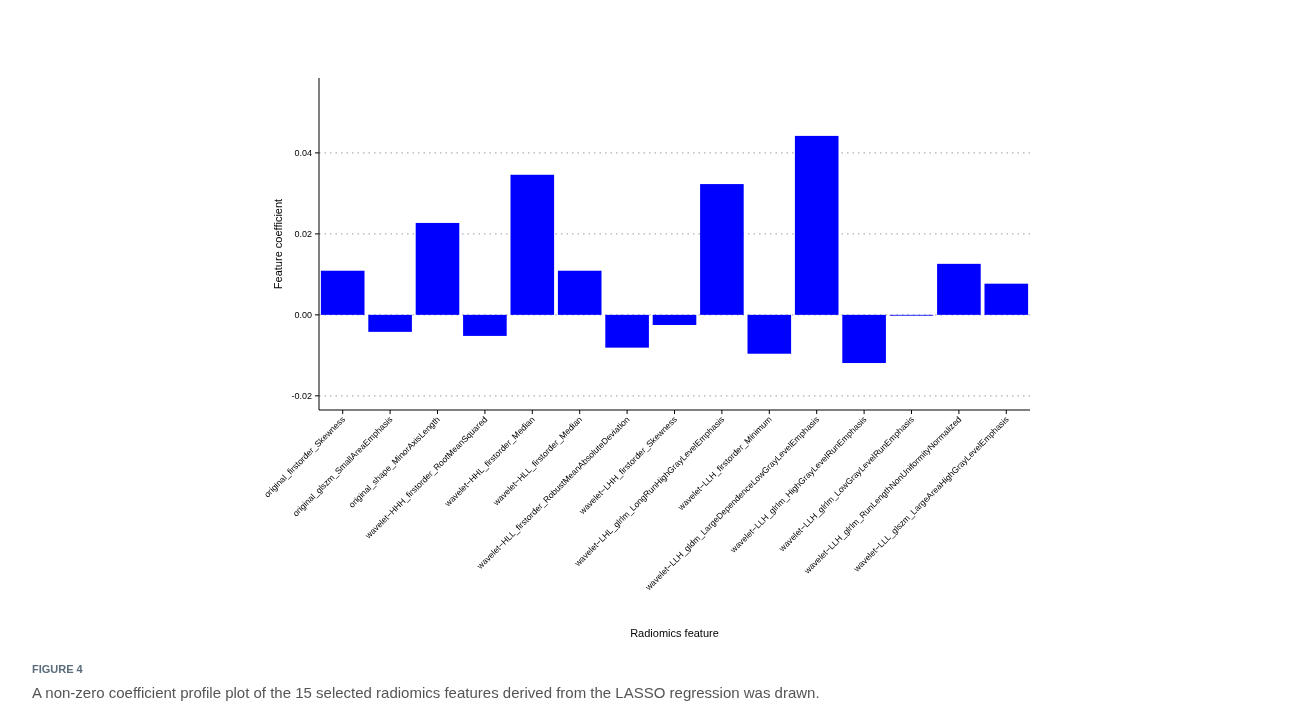 The image size is (1295, 722). I want to click on y-tick-label: 0.00, so click(303, 314).